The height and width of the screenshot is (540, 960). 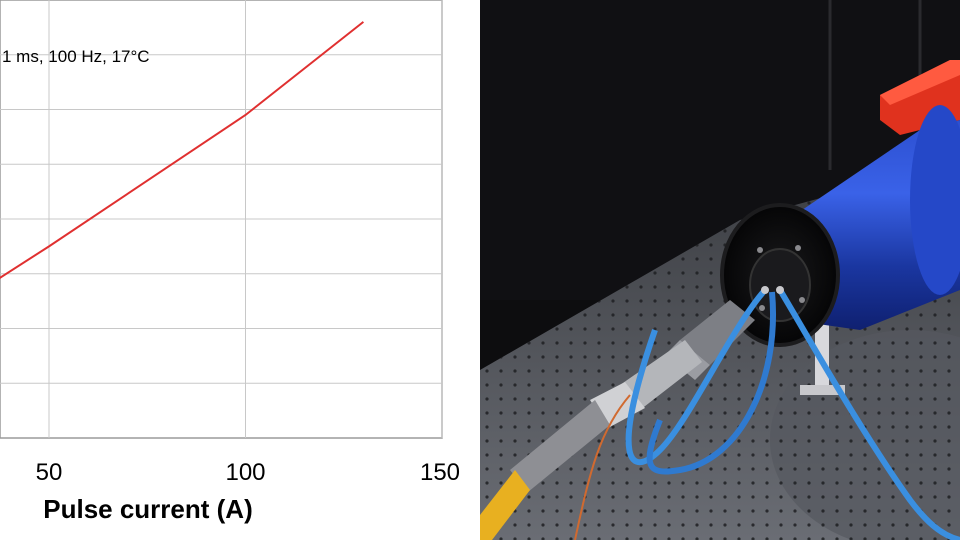 I want to click on chart-annotation: 1 ms, 100 Hz, 17°C, so click(x=76, y=56).